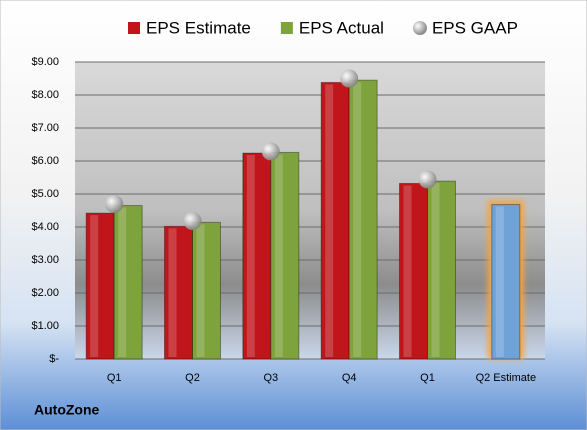  Describe the element at coordinates (270, 378) in the screenshot. I see `x-tick-label: Q3` at that location.